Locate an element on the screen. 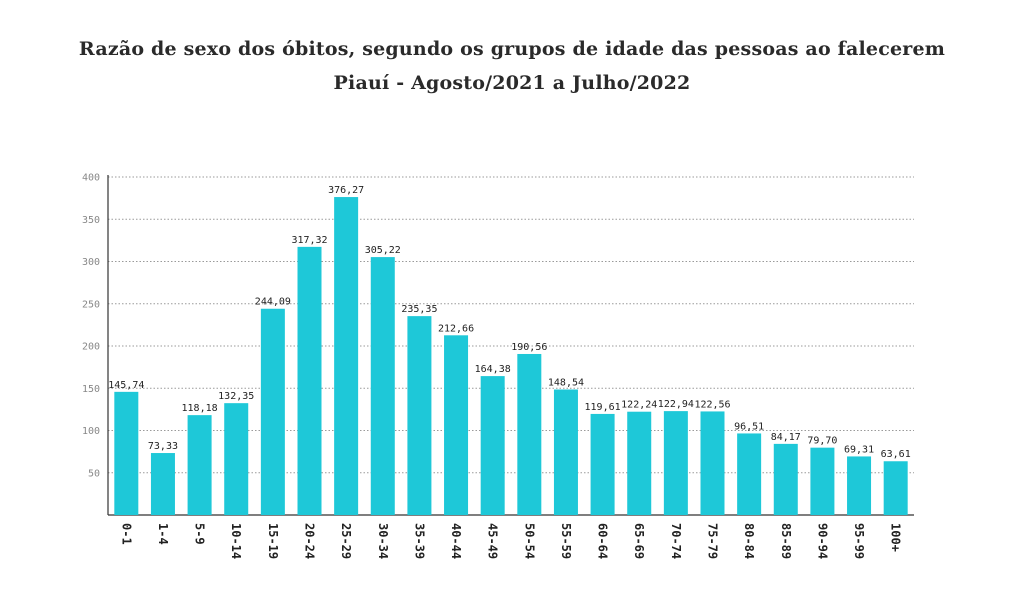 Image resolution: width=1024 pixels, height=606 pixels. data-label: 69,31 is located at coordinates (859, 449).